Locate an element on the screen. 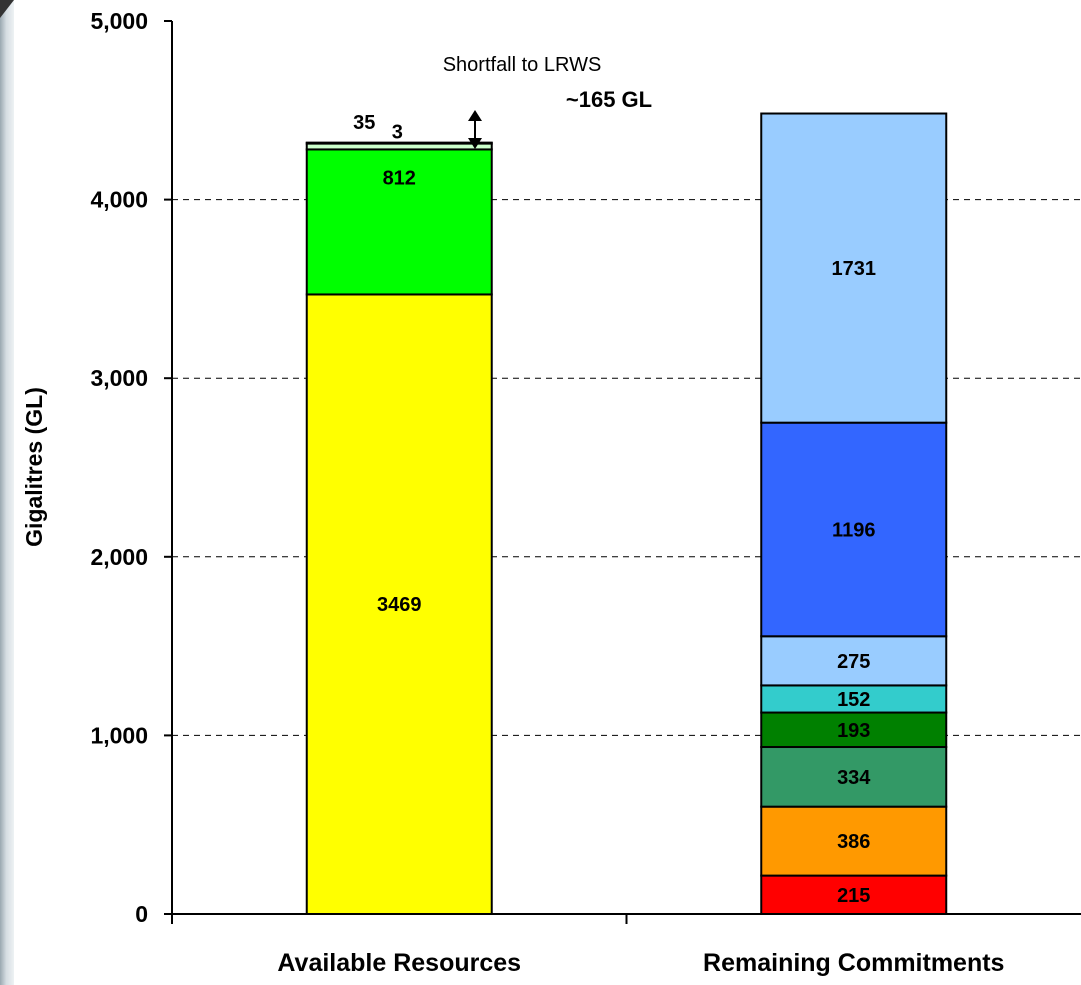 The image size is (1081, 985). y-ticks: 0 1,000 2,000 3,000 4,000 5,000 is located at coordinates (131, 467).